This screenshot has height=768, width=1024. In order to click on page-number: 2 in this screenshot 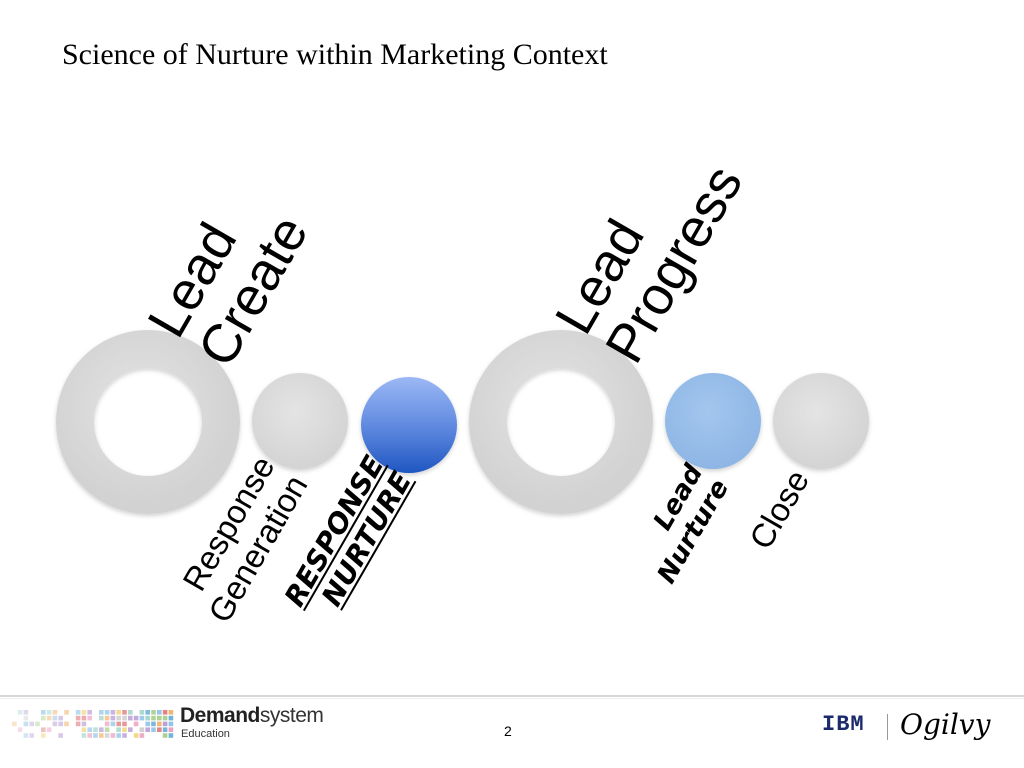, I will do `click(508, 731)`.